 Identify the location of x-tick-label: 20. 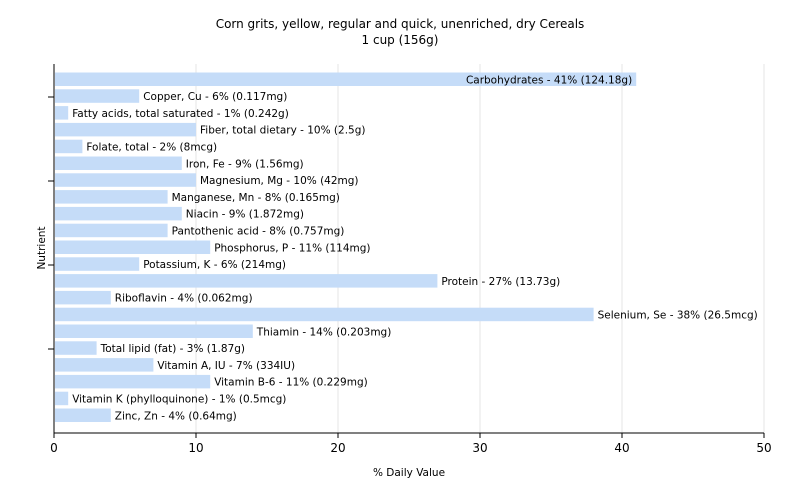
(337, 448).